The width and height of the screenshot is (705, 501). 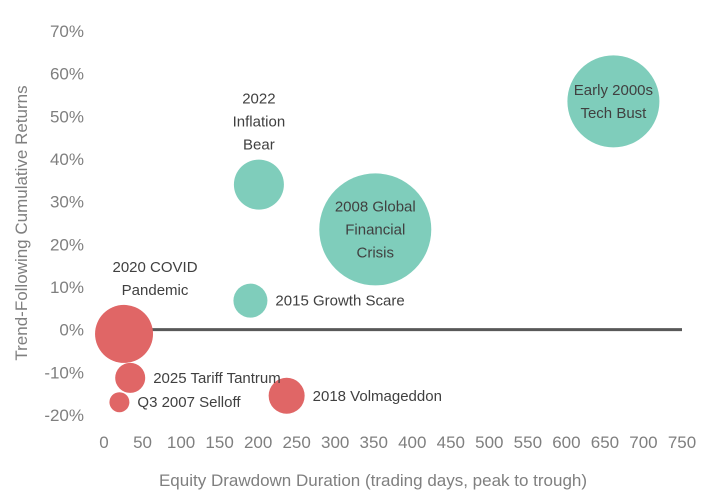 I want to click on x-tick-label: 350, so click(x=374, y=442).